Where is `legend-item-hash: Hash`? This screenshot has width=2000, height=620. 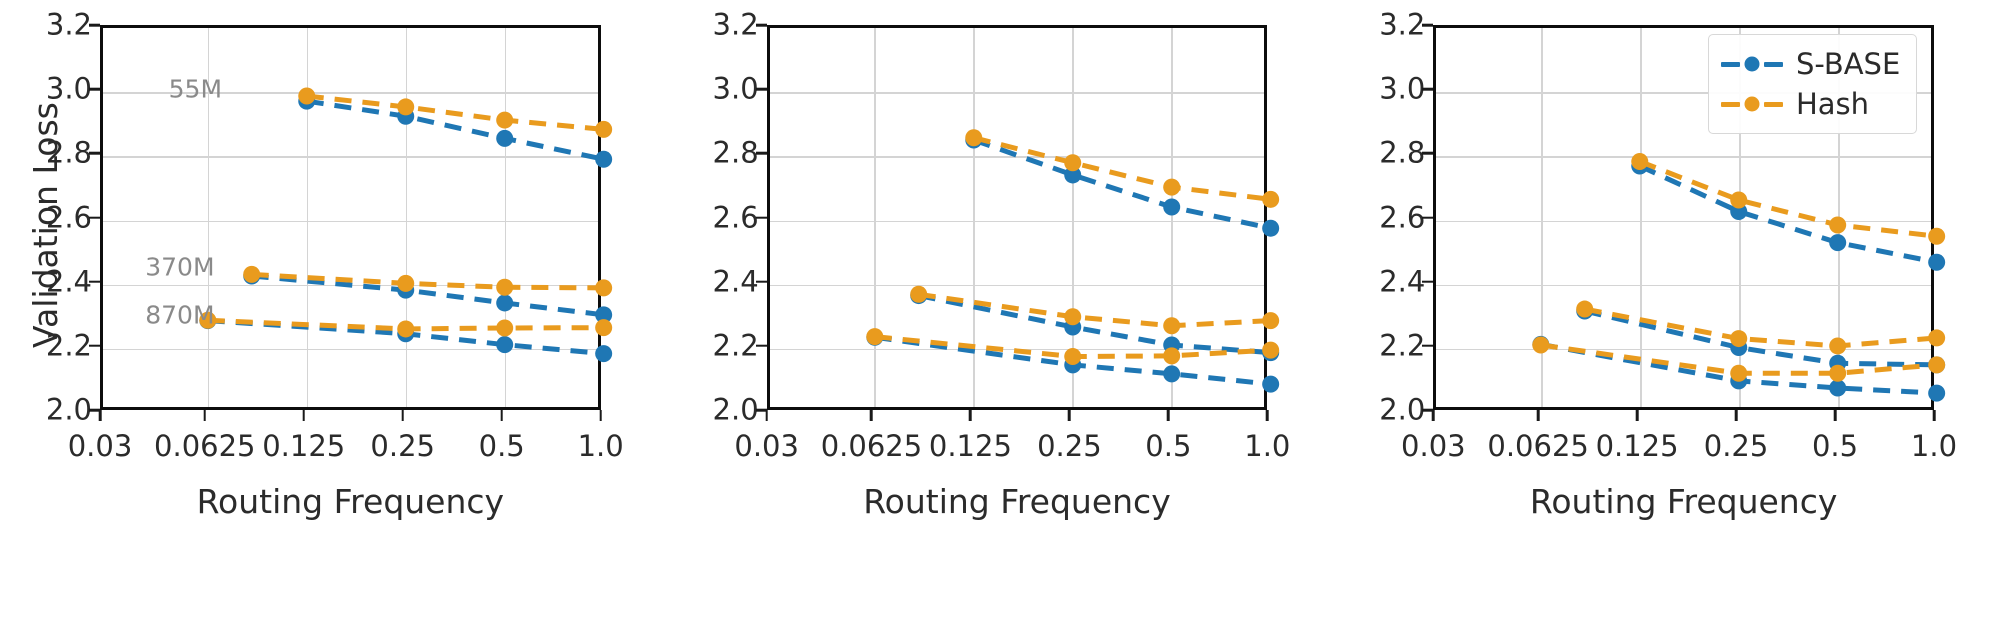 legend-item-hash: Hash is located at coordinates (1810, 104).